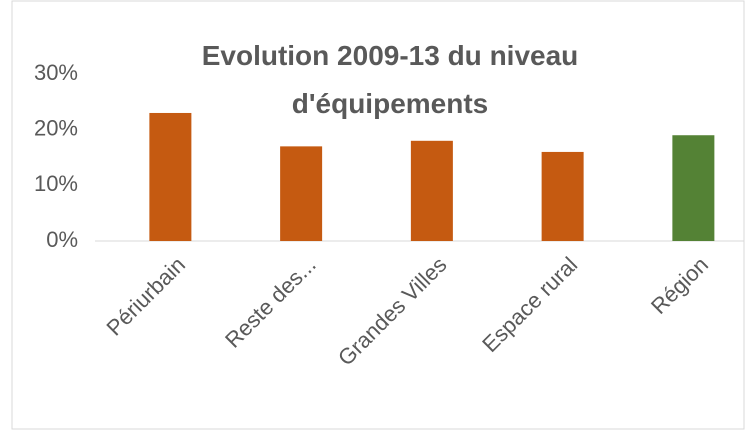 This screenshot has height=431, width=750. What do you see at coordinates (56, 72) in the screenshot?
I see `y-tick-label: 30%` at bounding box center [56, 72].